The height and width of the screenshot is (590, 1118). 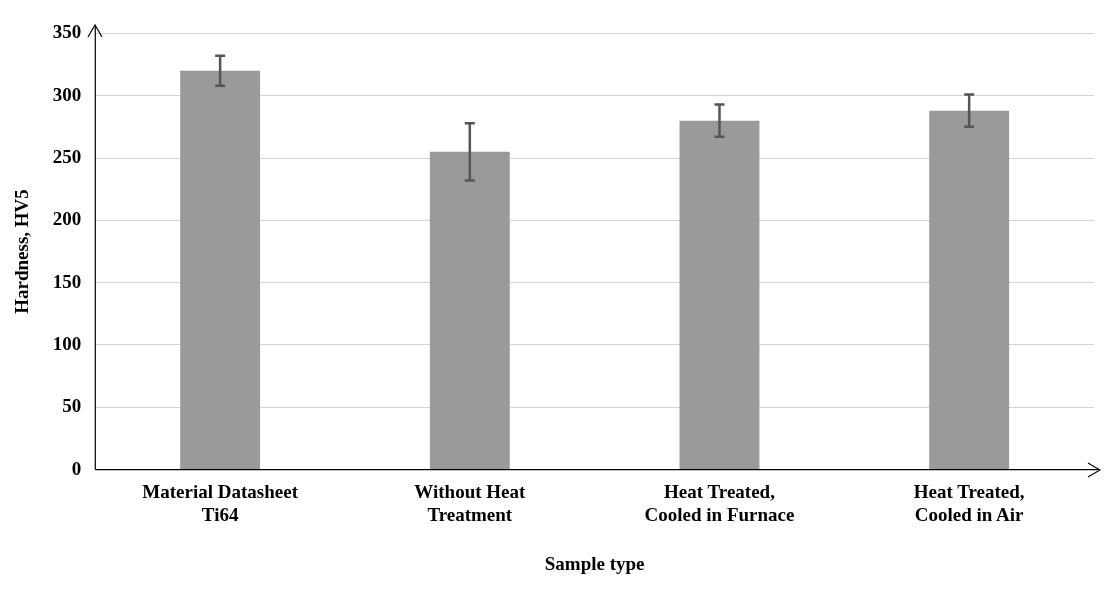 What do you see at coordinates (67, 94) in the screenshot?
I see `y-tick-label: 300` at bounding box center [67, 94].